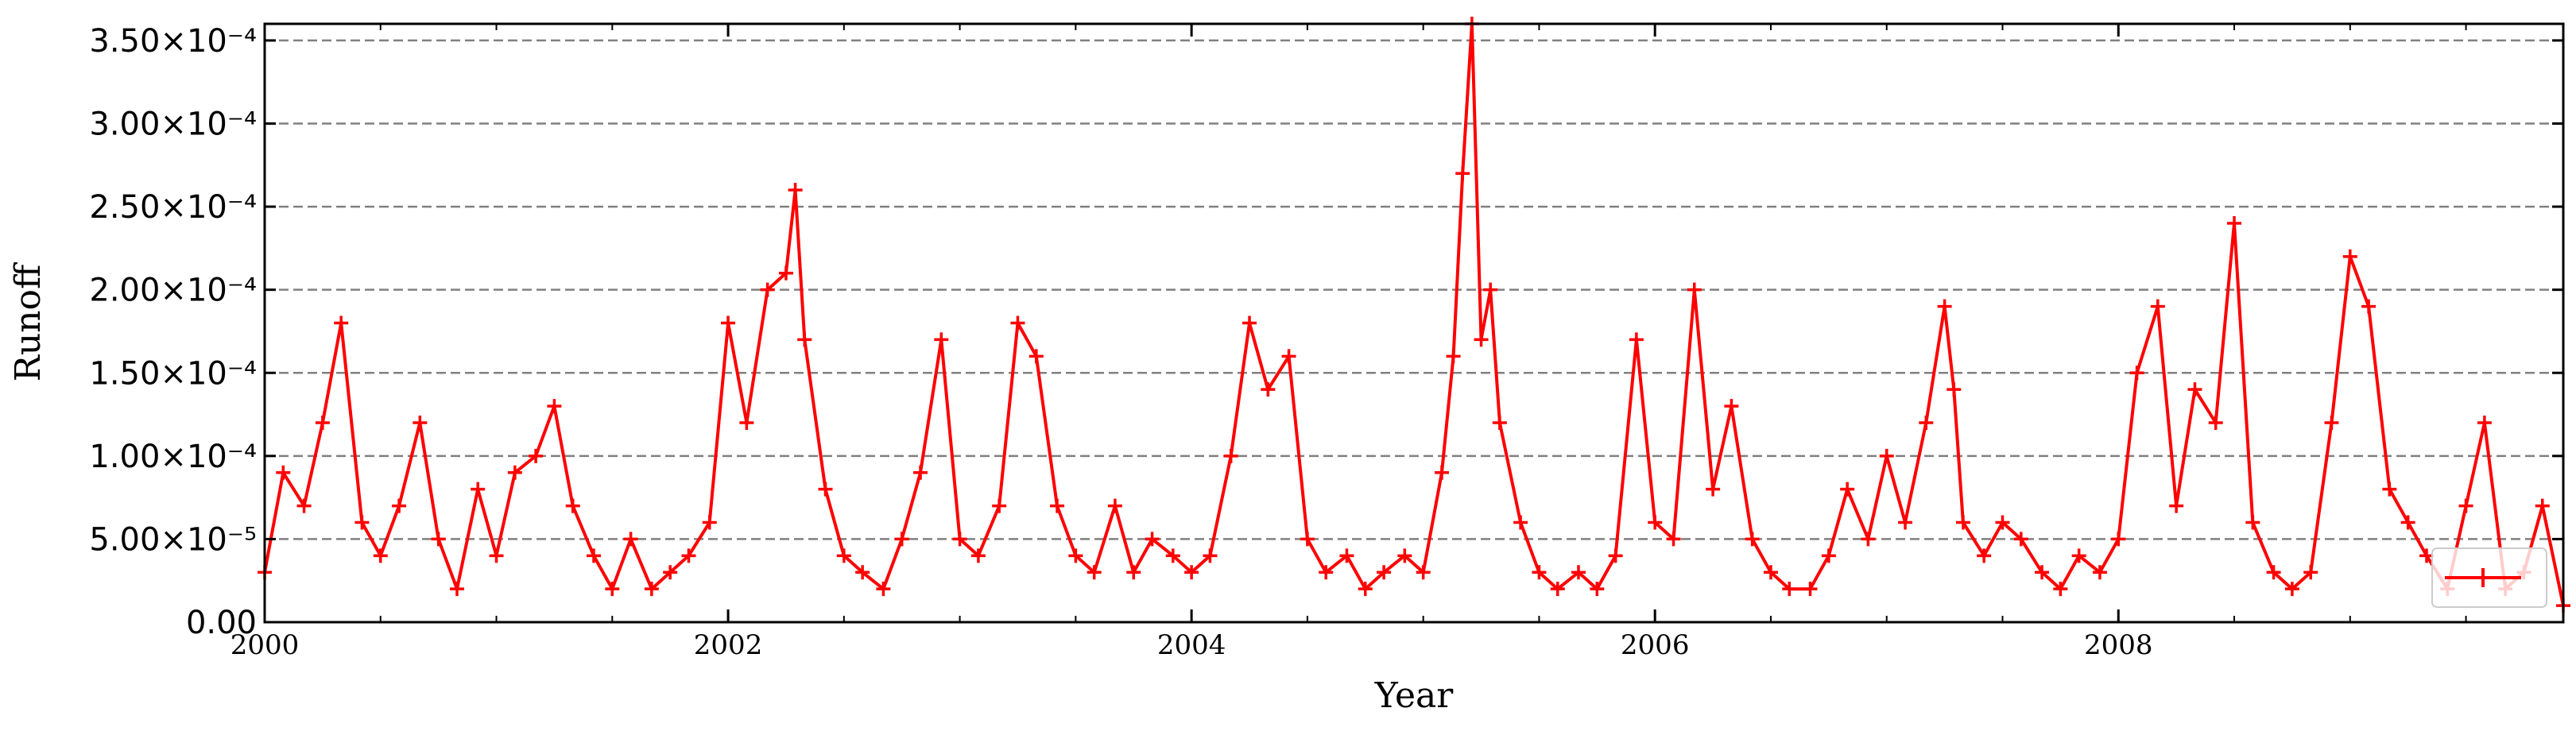 This screenshot has height=735, width=2576. I want to click on y-tick-label-6: 3.00×10⁻⁴, so click(173, 125).